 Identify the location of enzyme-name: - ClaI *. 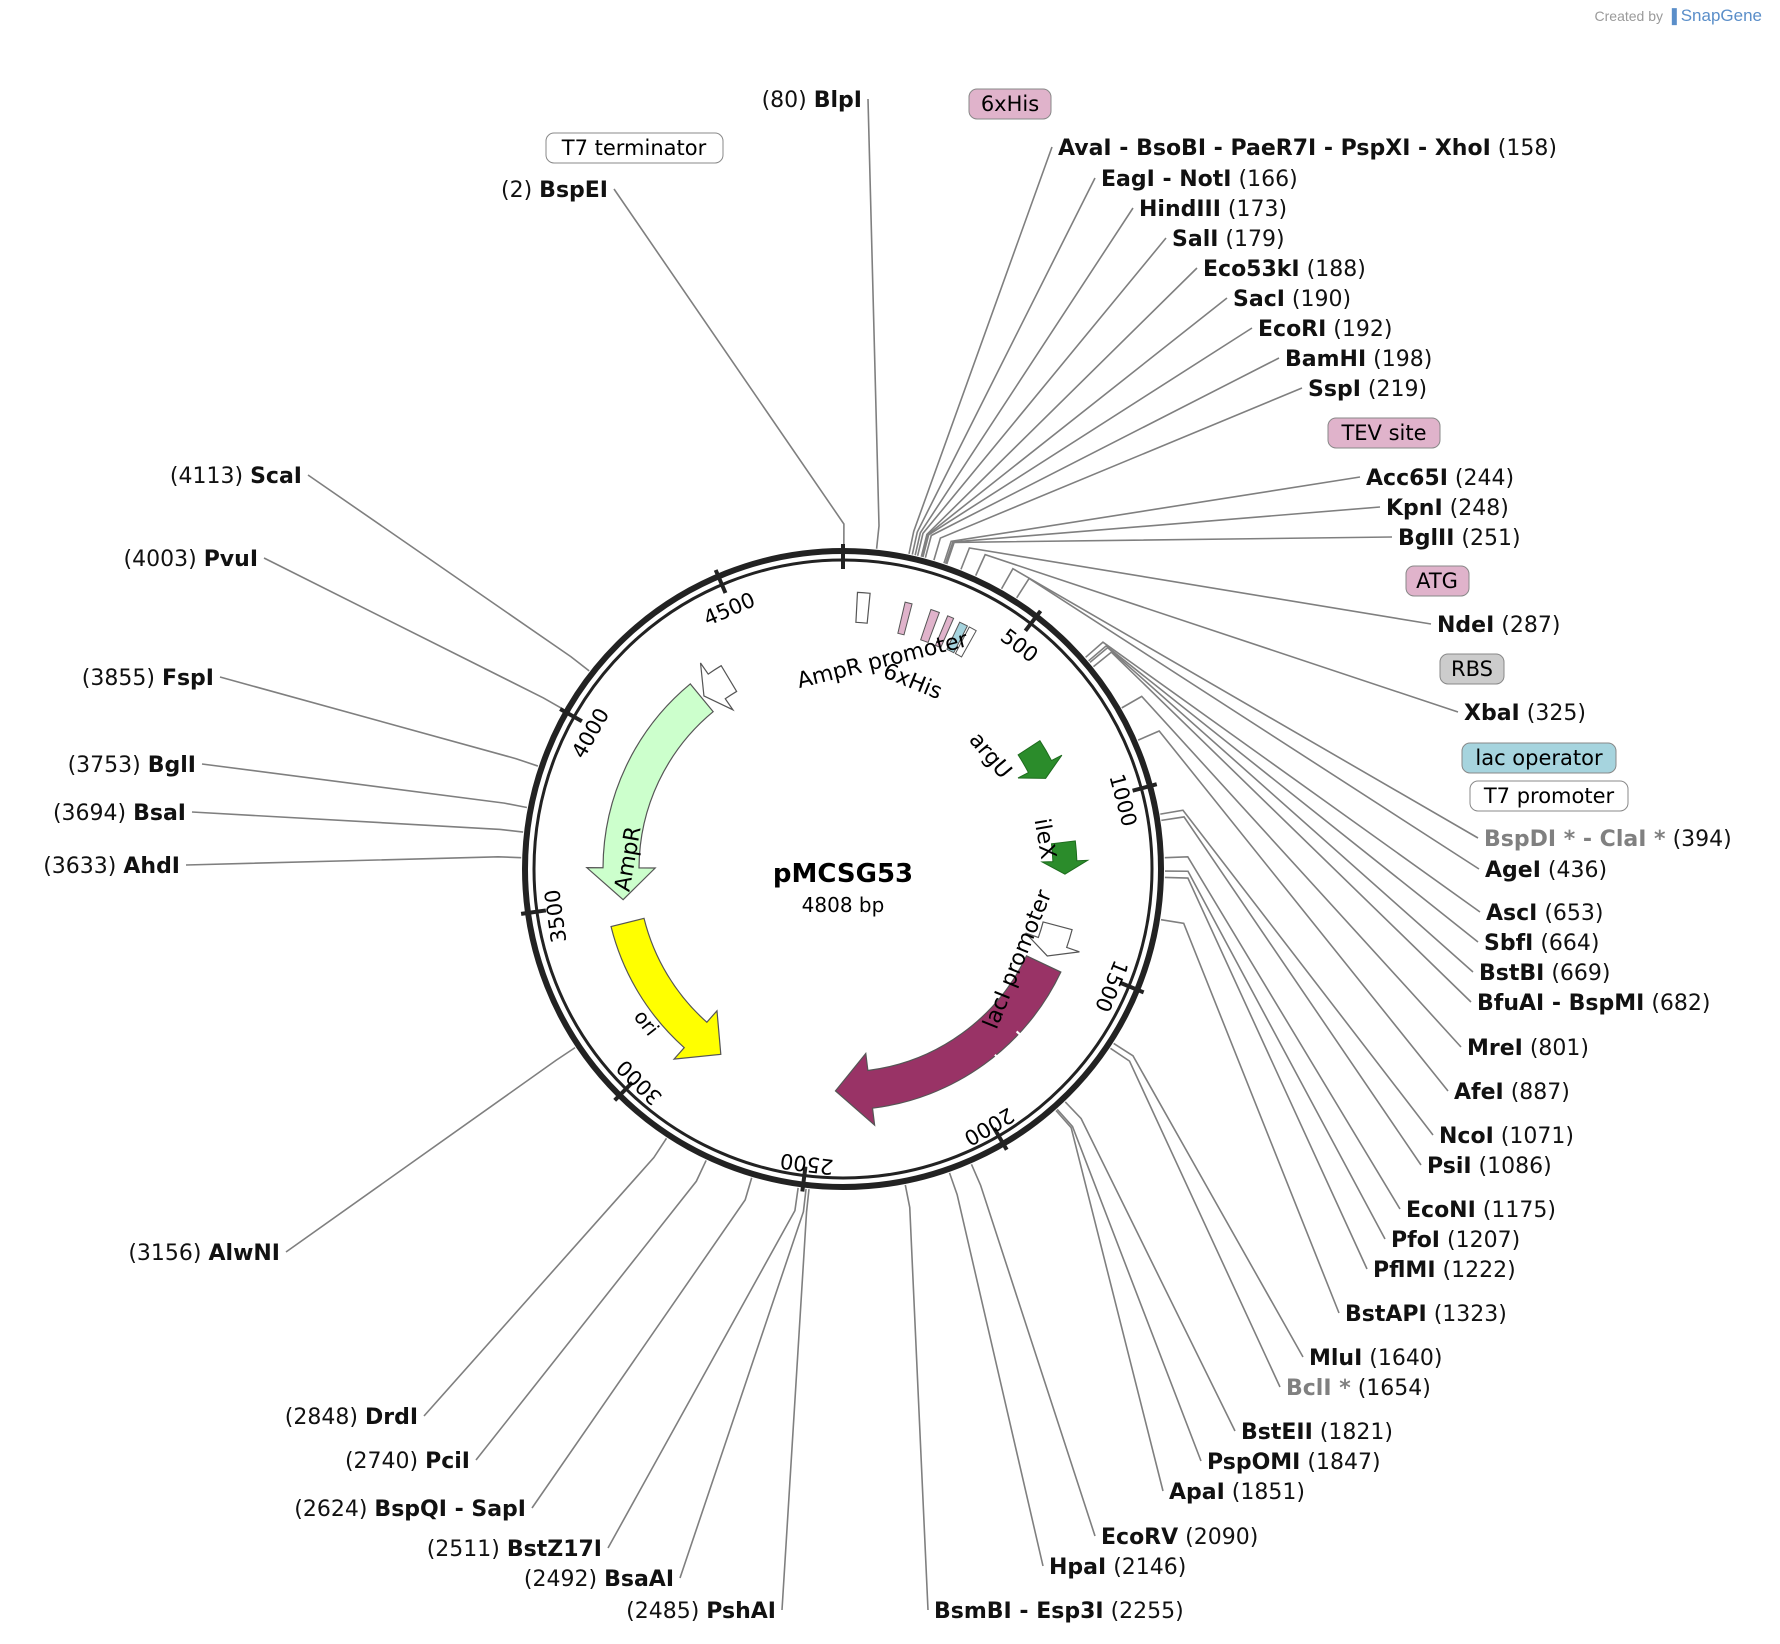
(1620, 839).